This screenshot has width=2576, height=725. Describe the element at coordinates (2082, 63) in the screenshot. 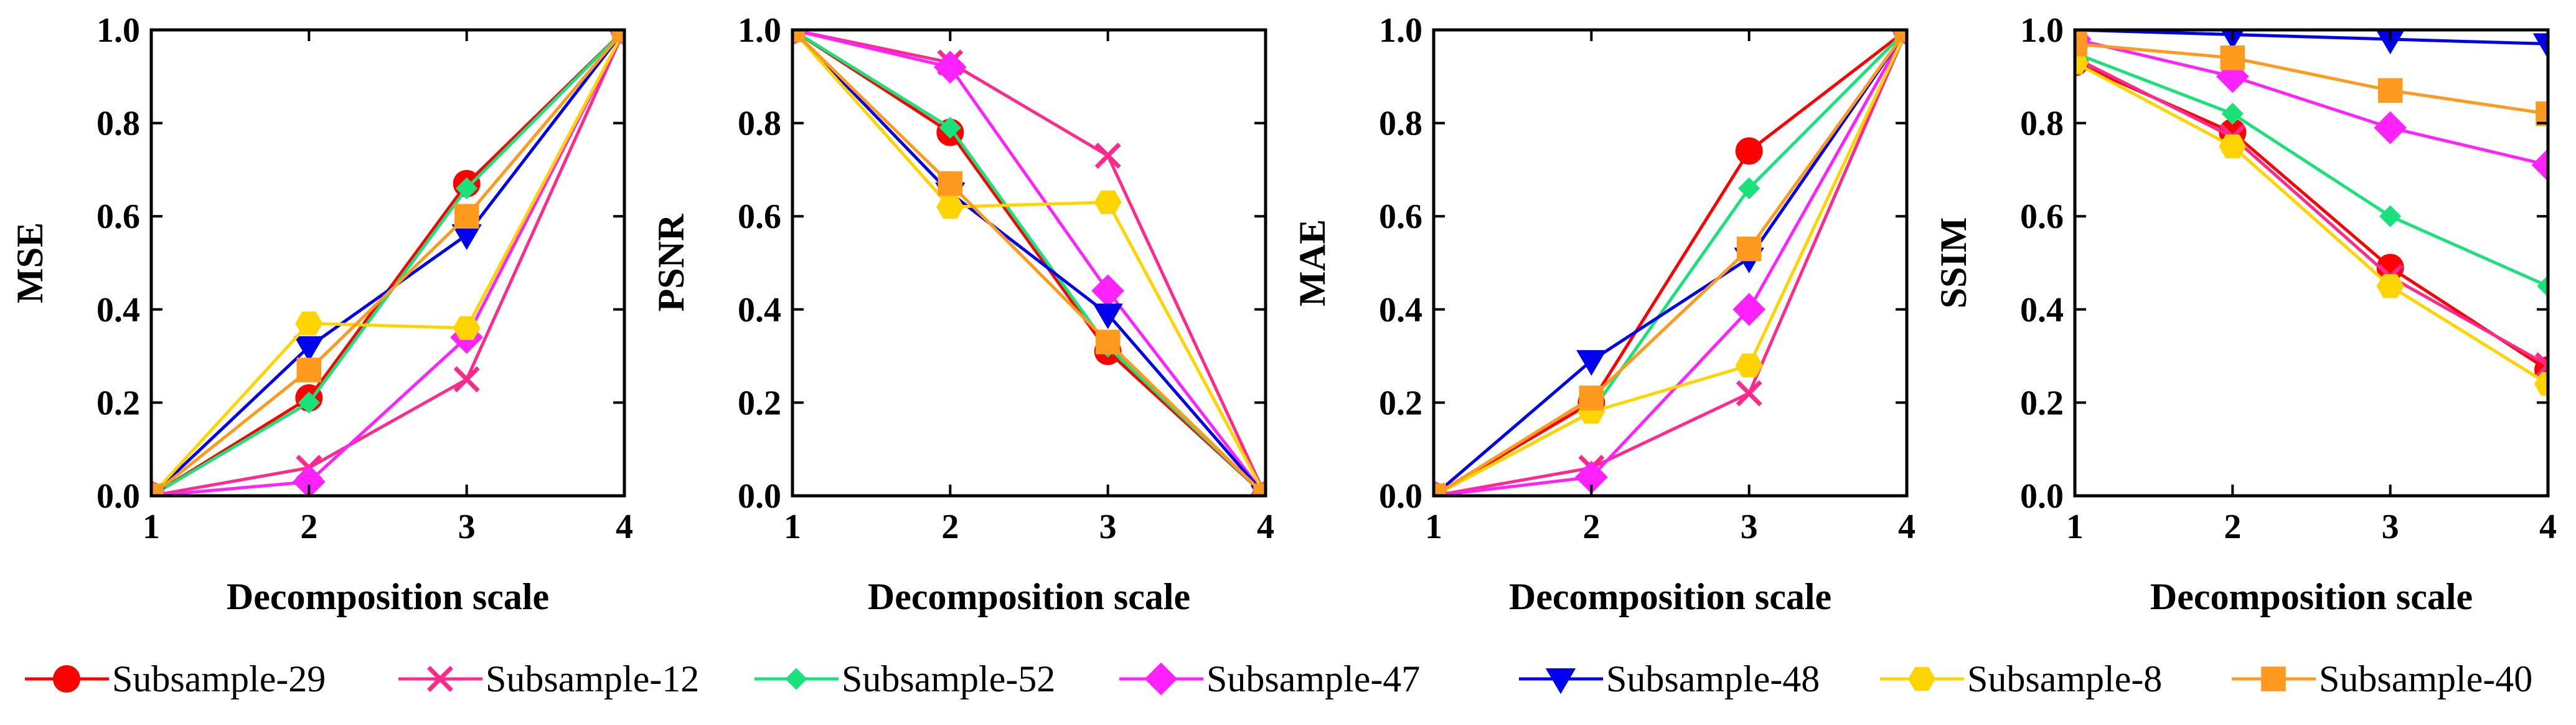

I see `data-point-subsample-8-x1` at that location.